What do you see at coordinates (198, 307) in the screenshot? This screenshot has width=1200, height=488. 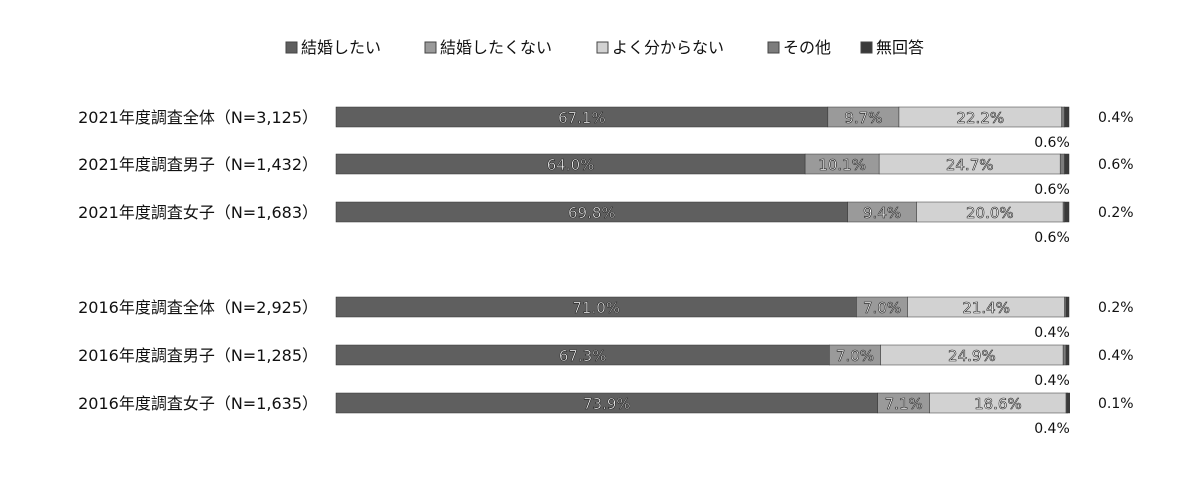 I see `category-label: 2016年度調査全体（N=2,925）` at bounding box center [198, 307].